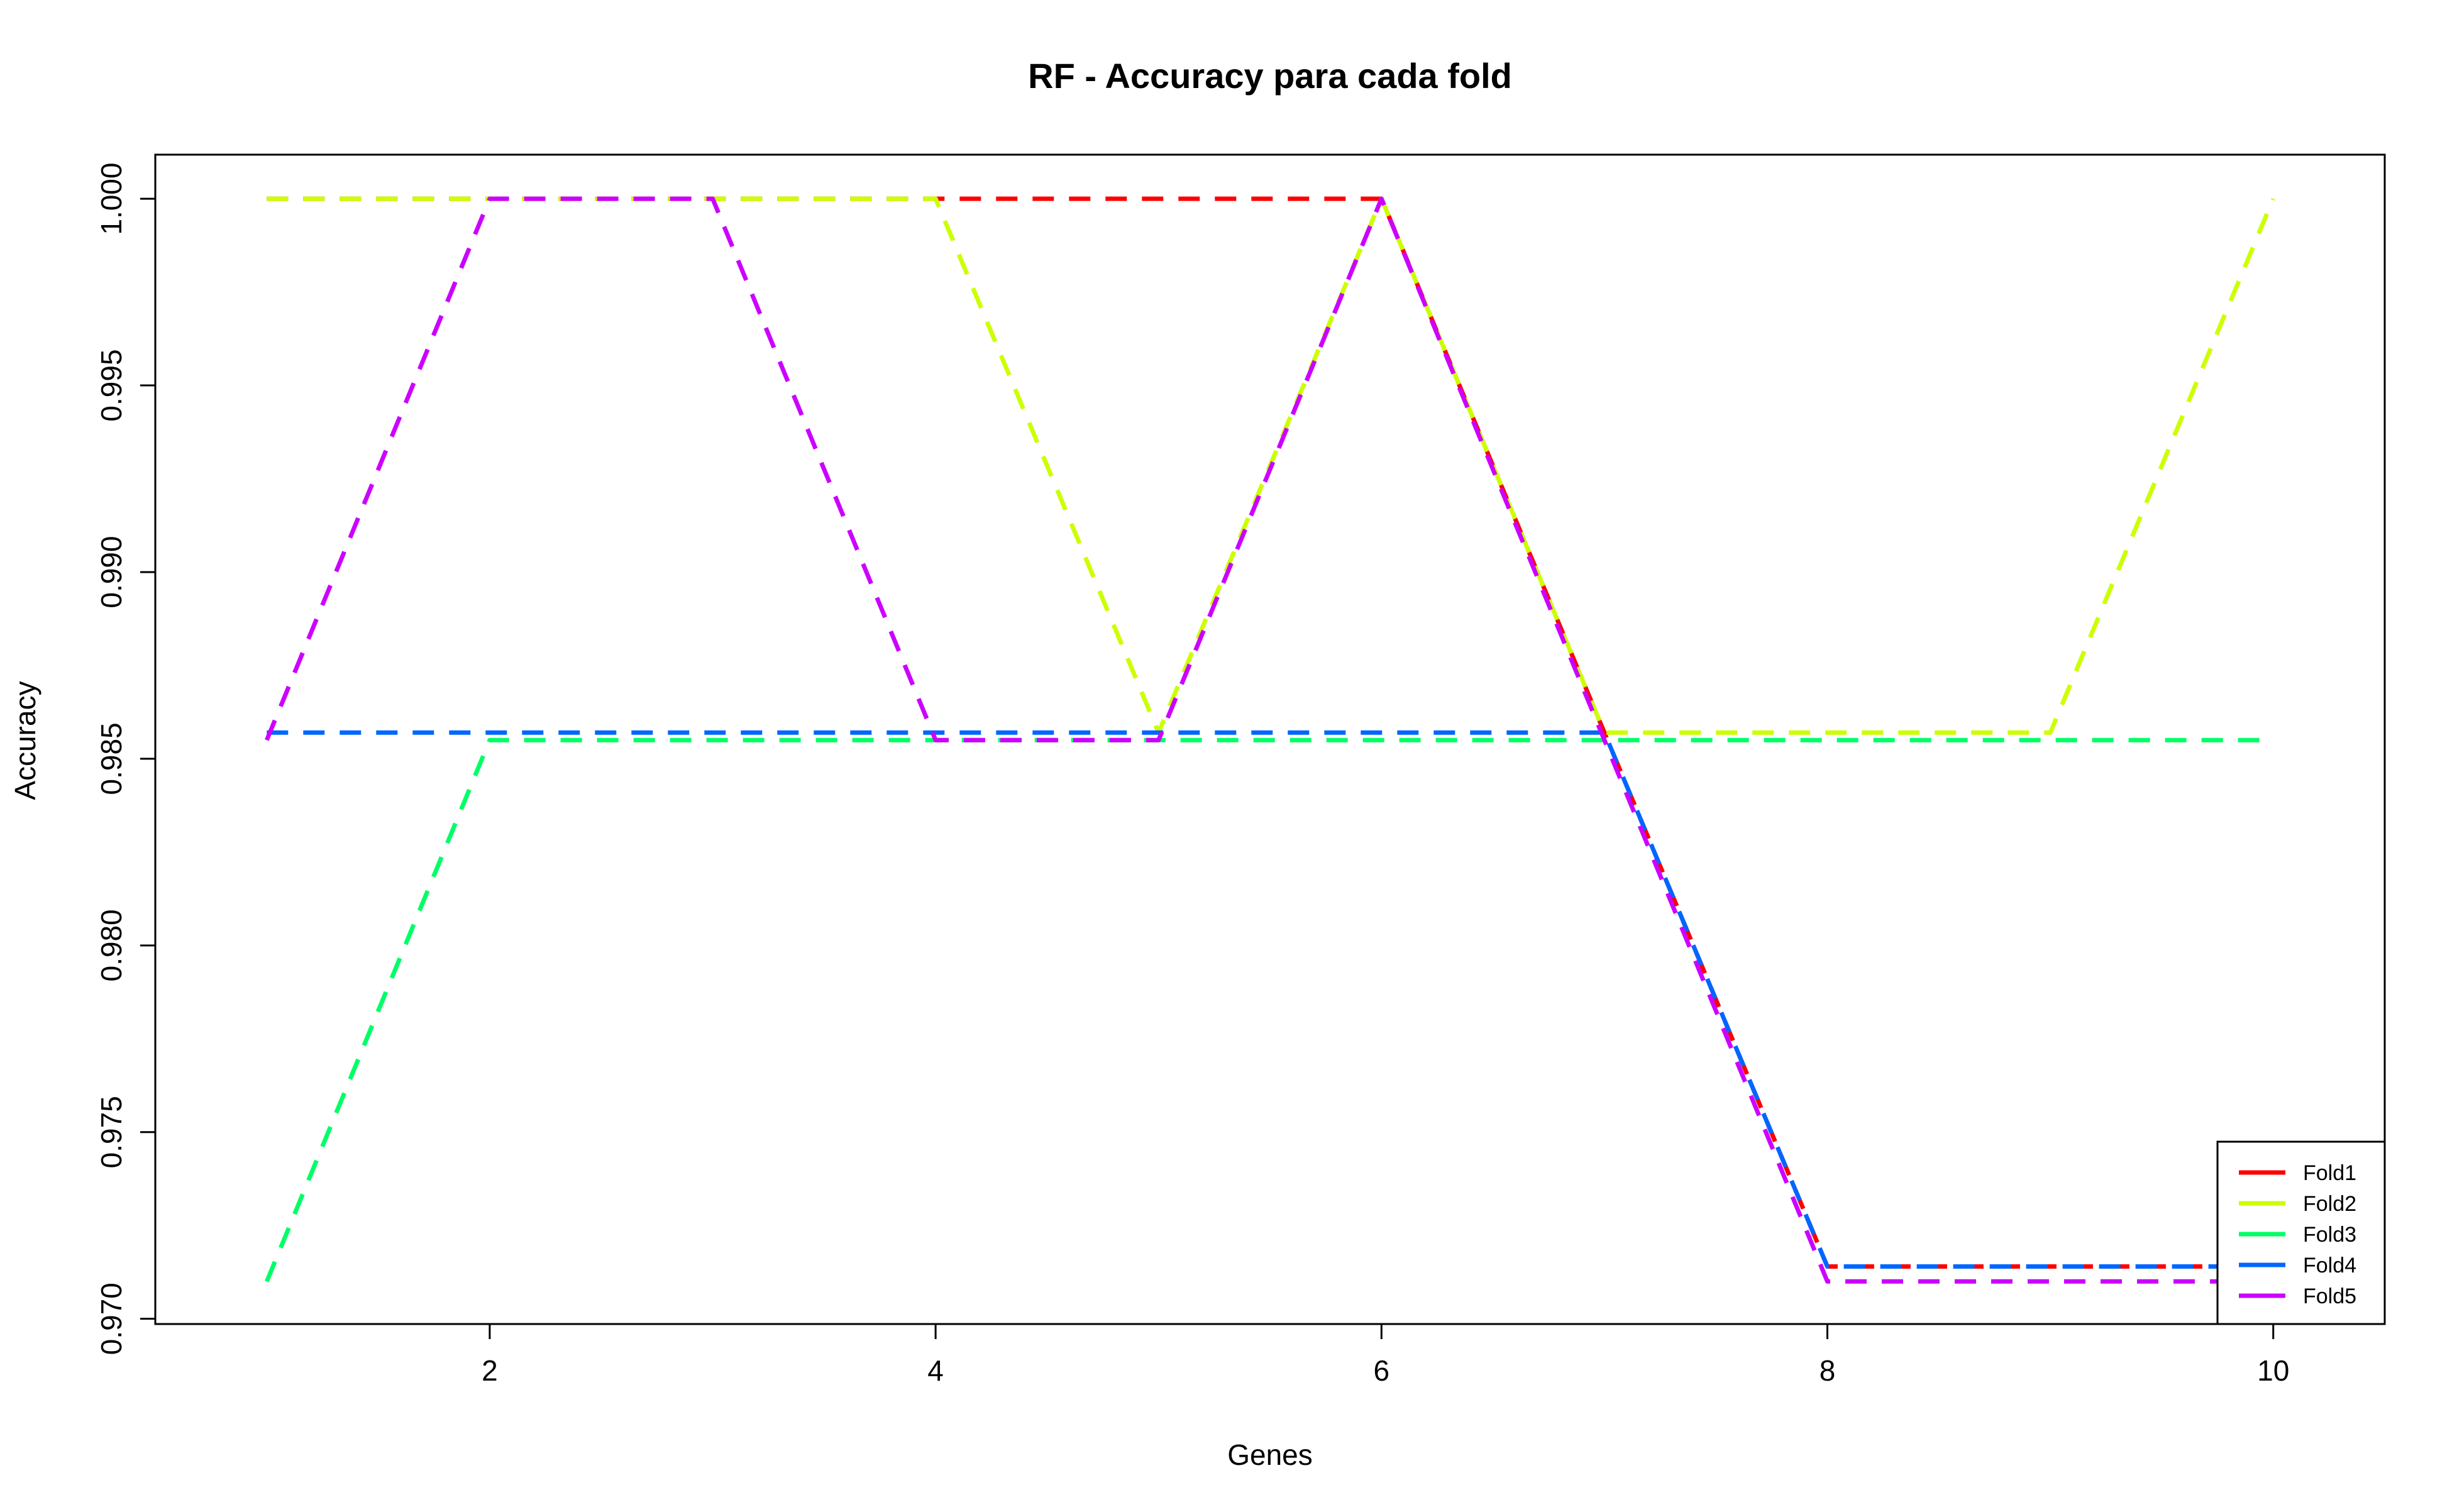 The image size is (2452, 1512). Describe the element at coordinates (2301, 1232) in the screenshot. I see `legend: Fold1 Fold2 Fold3 Fold4 Fold5` at that location.